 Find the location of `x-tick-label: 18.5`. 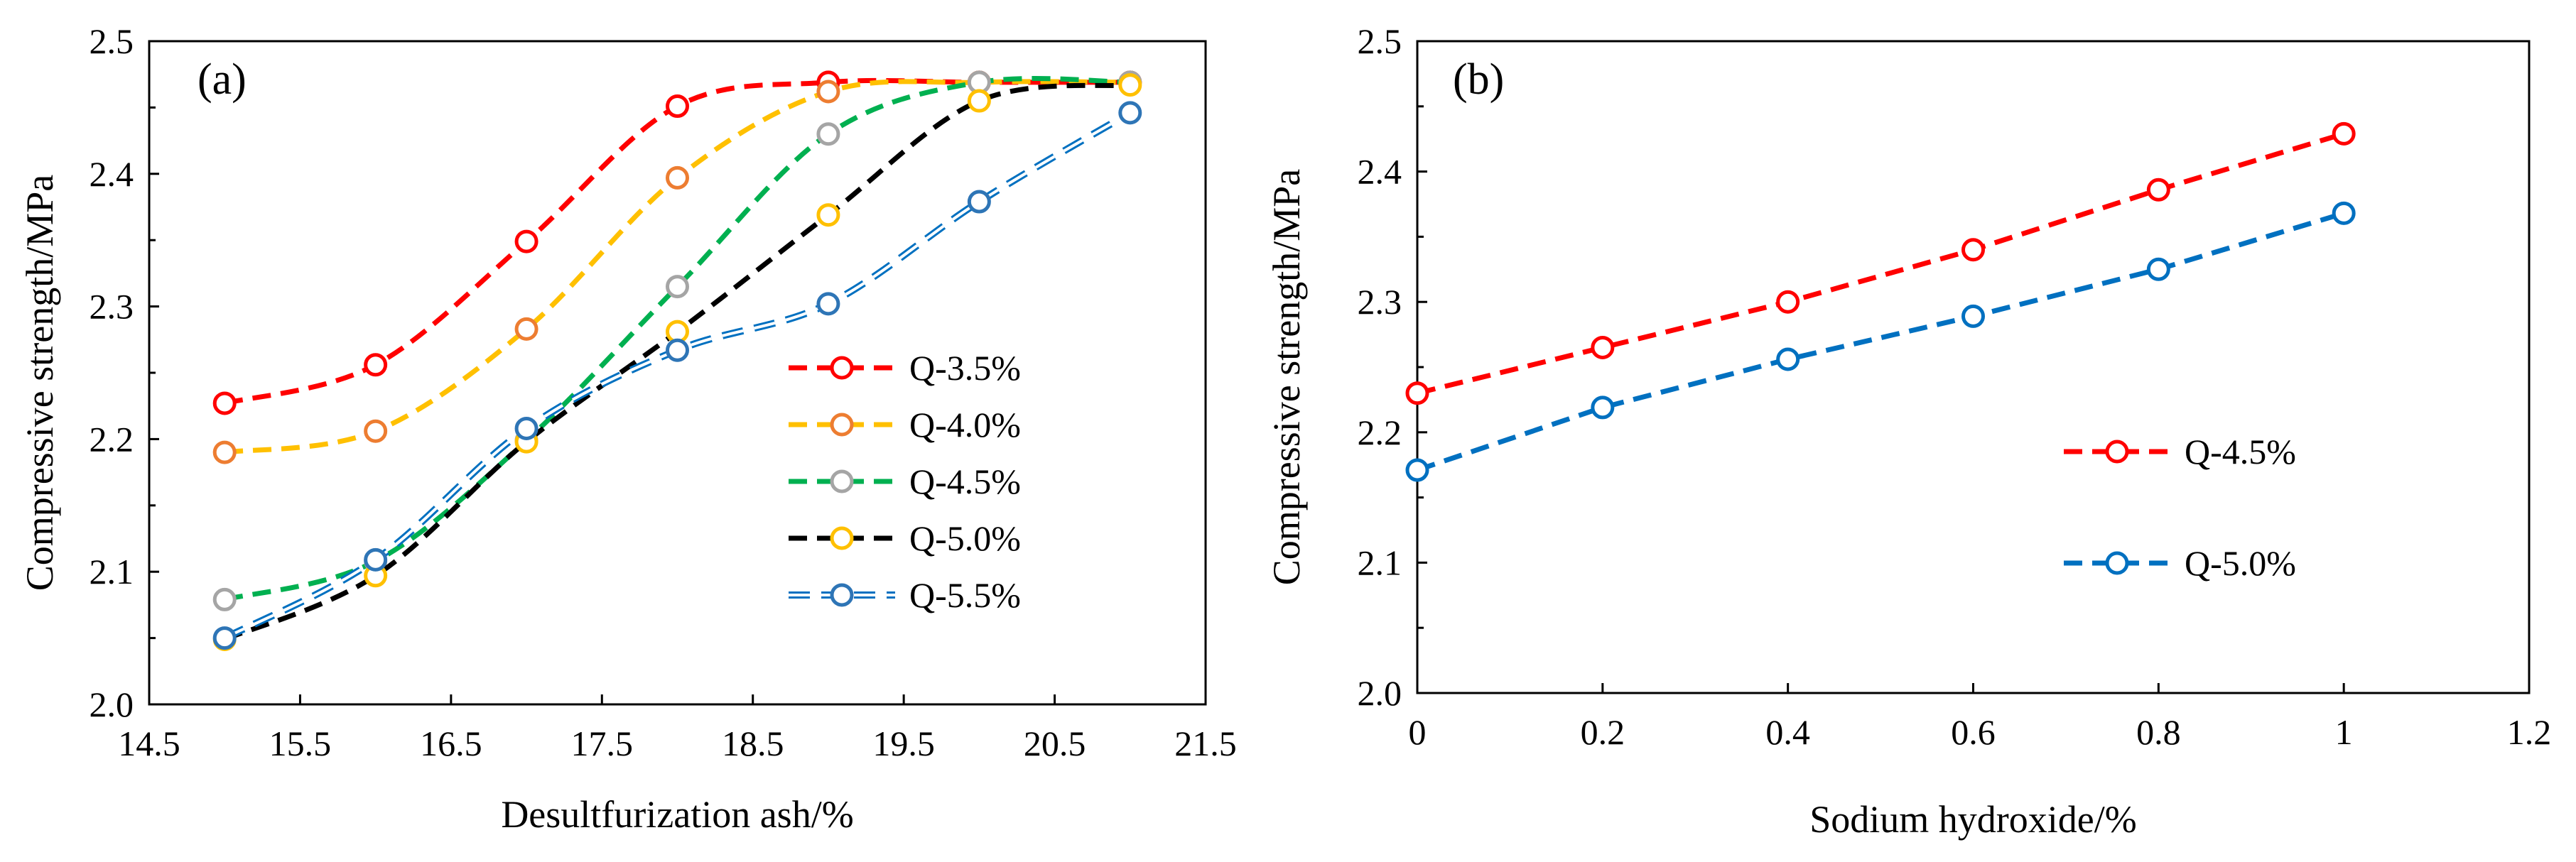

x-tick-label: 18.5 is located at coordinates (753, 743).